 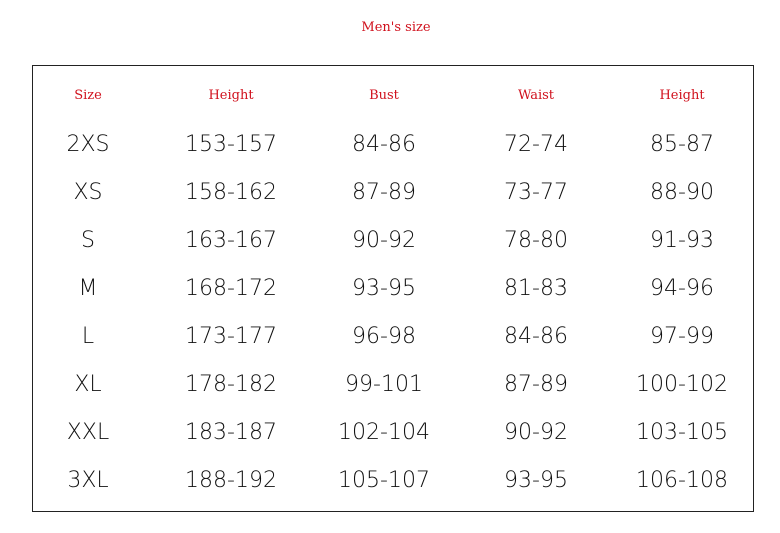 I want to click on table-cell: 100-102, so click(x=682, y=384).